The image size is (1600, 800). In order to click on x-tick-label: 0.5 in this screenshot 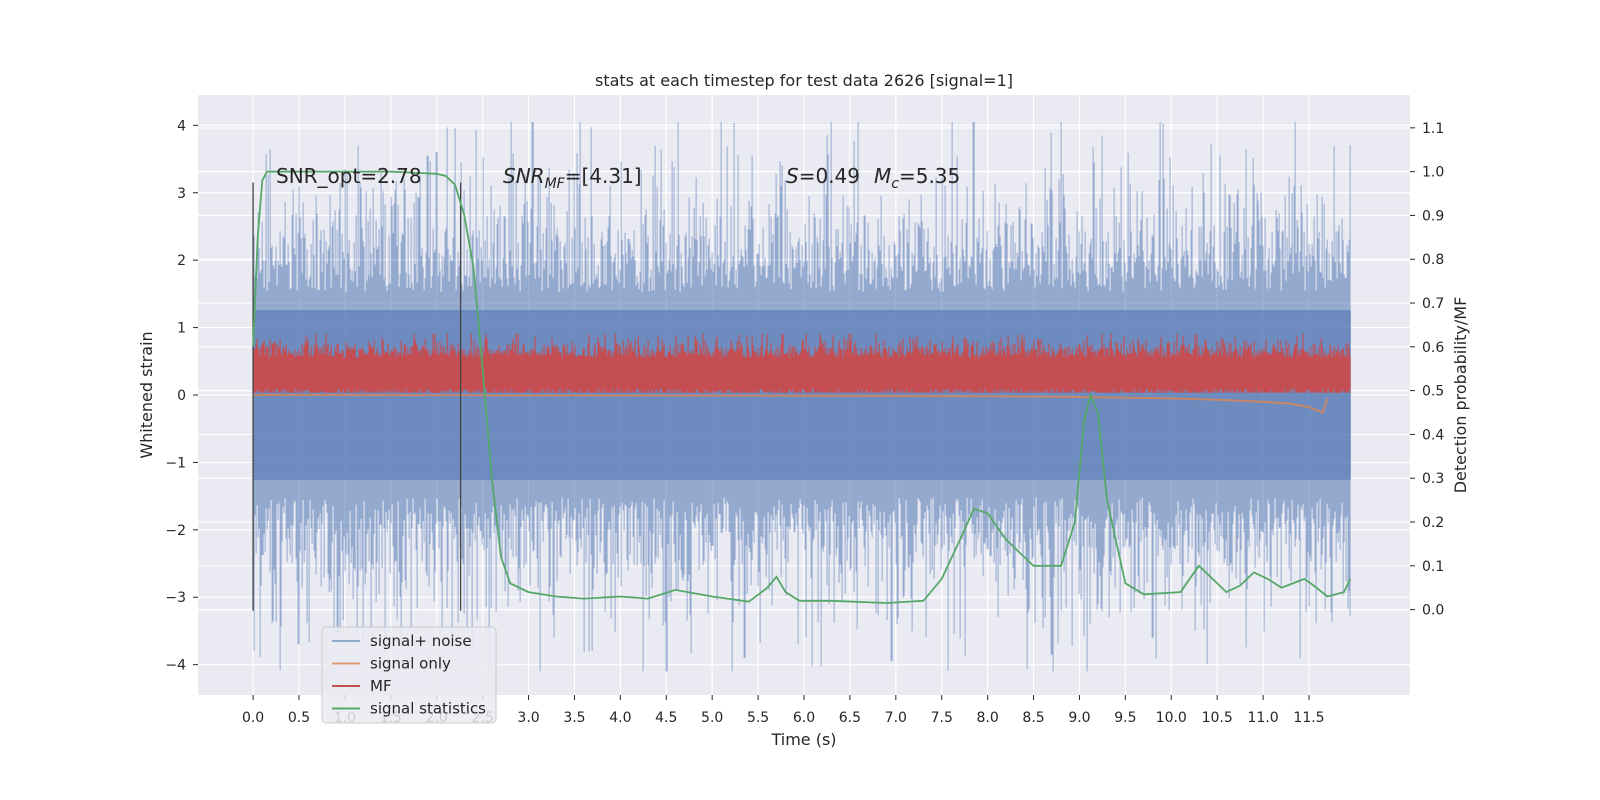, I will do `click(299, 718)`.